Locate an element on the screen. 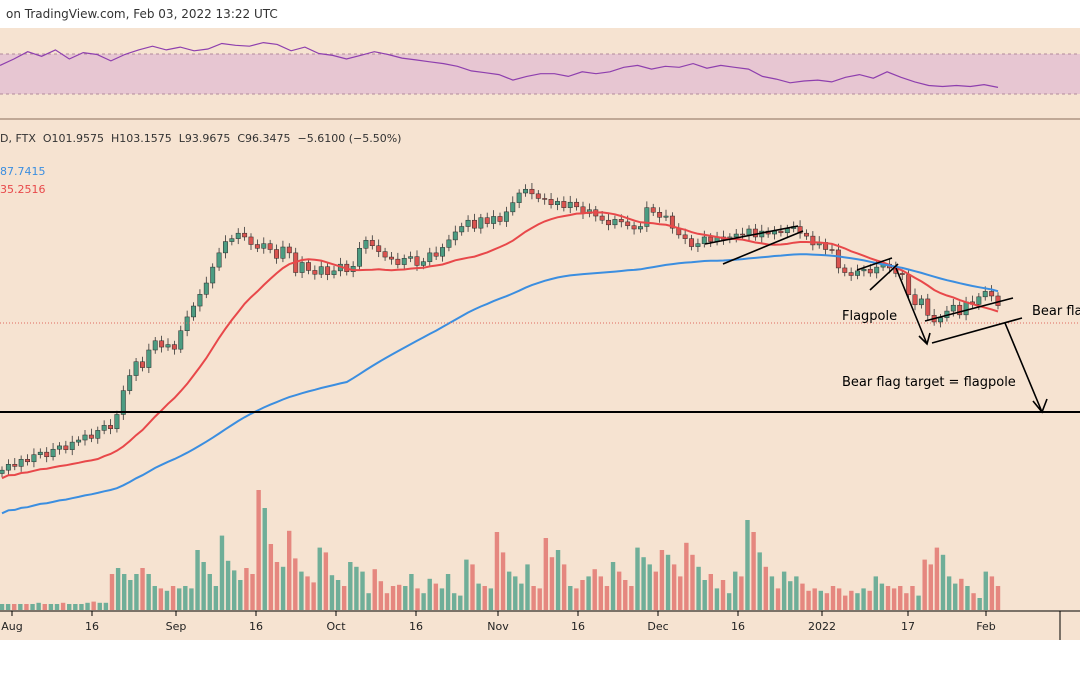 This screenshot has width=1080, height=675. target-arrow is located at coordinates (1026, 368).